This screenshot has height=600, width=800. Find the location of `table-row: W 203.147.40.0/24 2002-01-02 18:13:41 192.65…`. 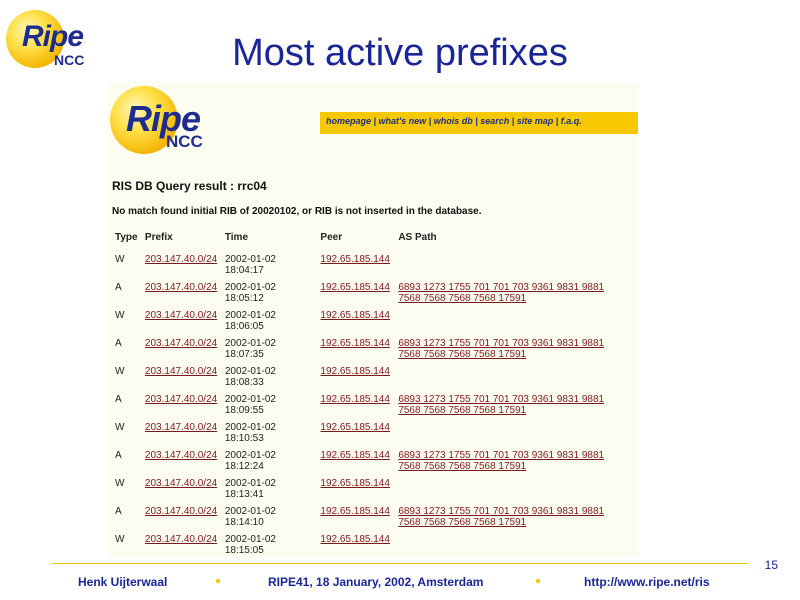

table-row: W 203.147.40.0/24 2002-01-02 18:13:41 192.65… is located at coordinates (375, 492).